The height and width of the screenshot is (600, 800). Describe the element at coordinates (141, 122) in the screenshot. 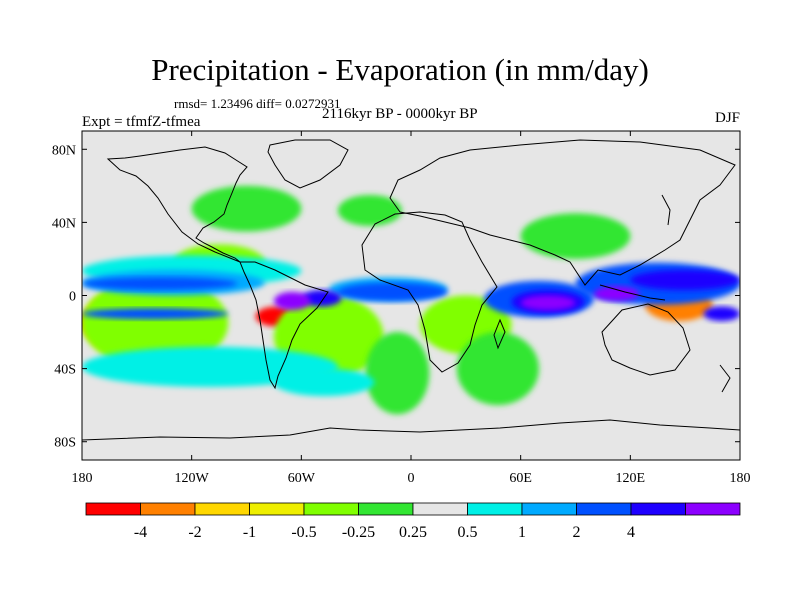

I see `experiment-label: Expt = tfmfZ-tfmea` at that location.